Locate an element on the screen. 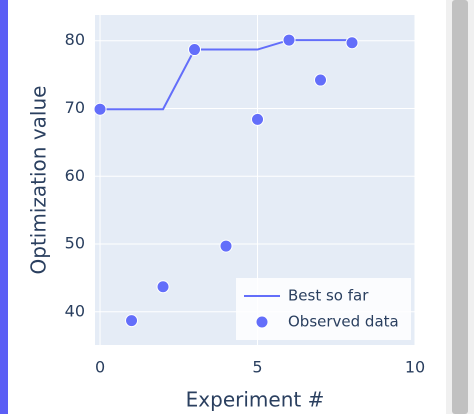 Image resolution: width=474 pixels, height=414 pixels. legend-label: Observed data is located at coordinates (343, 322).